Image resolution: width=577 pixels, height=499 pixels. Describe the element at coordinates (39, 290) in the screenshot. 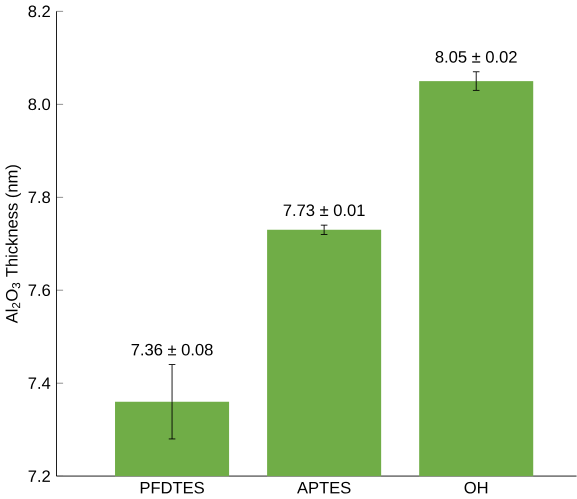

I see `y-tick-label: 7.6` at that location.